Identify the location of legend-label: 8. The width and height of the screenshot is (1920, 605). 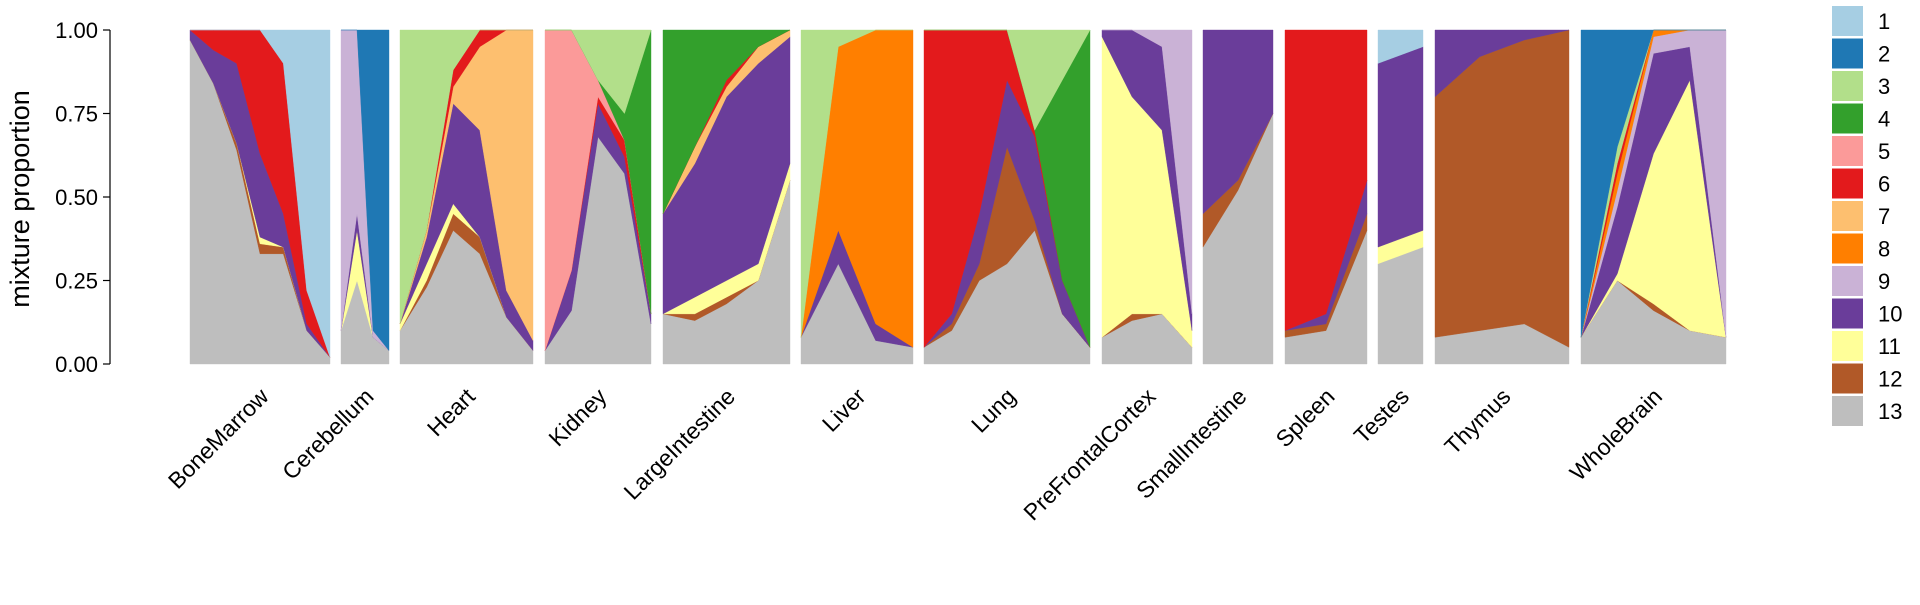
(1884, 249).